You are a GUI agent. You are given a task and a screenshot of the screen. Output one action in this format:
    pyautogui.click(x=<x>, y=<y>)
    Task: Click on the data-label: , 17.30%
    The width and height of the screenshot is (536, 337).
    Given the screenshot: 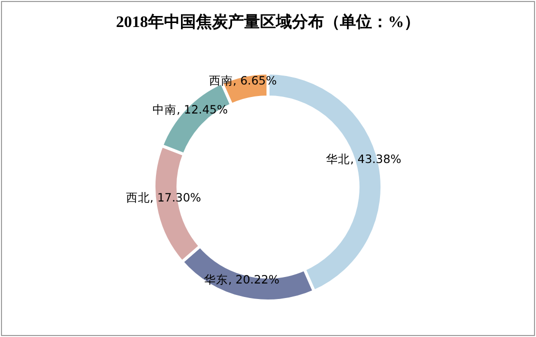 What is the action you would take?
    pyautogui.click(x=176, y=197)
    